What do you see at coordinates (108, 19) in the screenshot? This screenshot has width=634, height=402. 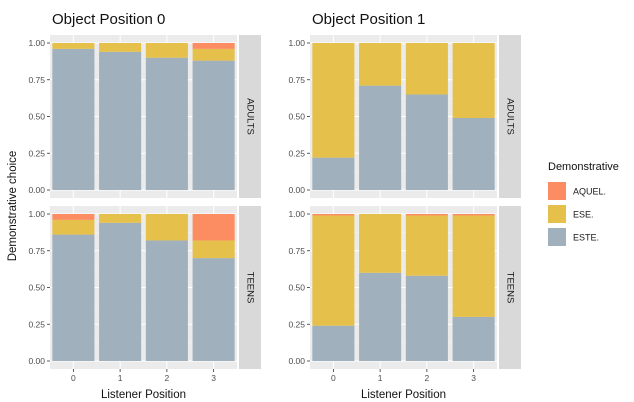 I see `column-title-0: Object Position 0` at bounding box center [108, 19].